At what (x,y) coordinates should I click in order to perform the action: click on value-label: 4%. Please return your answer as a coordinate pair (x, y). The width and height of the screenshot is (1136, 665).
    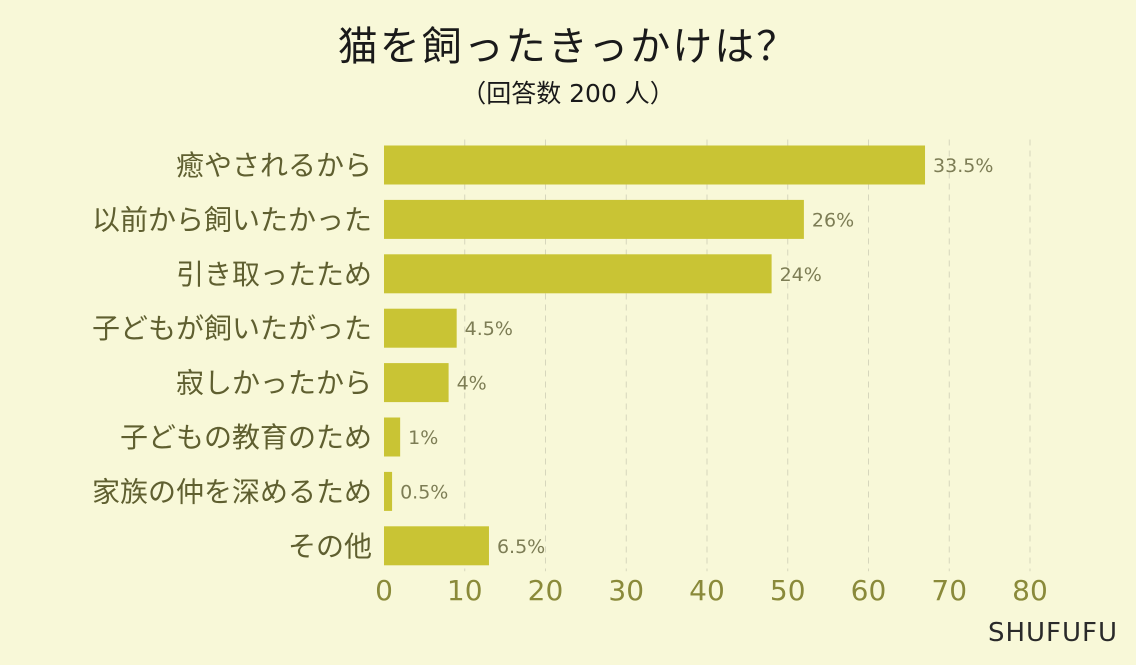
    Looking at the image, I should click on (472, 384).